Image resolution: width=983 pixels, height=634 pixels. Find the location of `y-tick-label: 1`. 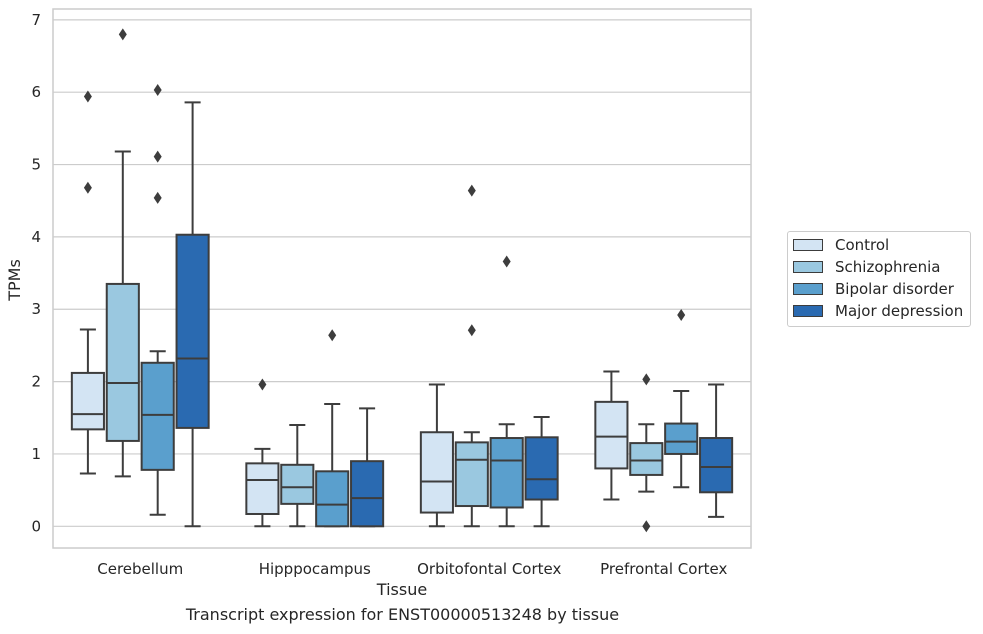

y-tick-label: 1 is located at coordinates (36, 454).